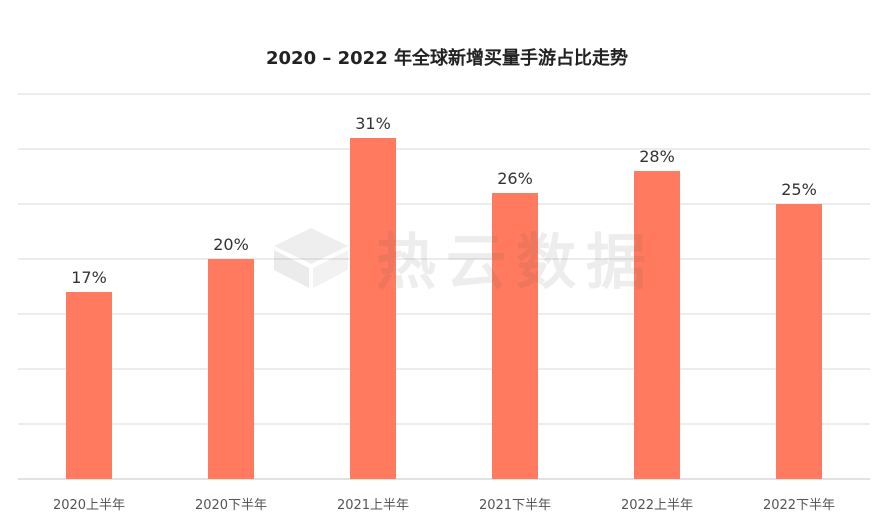 The image size is (894, 522). Describe the element at coordinates (447, 58) in the screenshot. I see `chart-title: 2020 – 2022 年全球新增买量手游占比走势` at that location.